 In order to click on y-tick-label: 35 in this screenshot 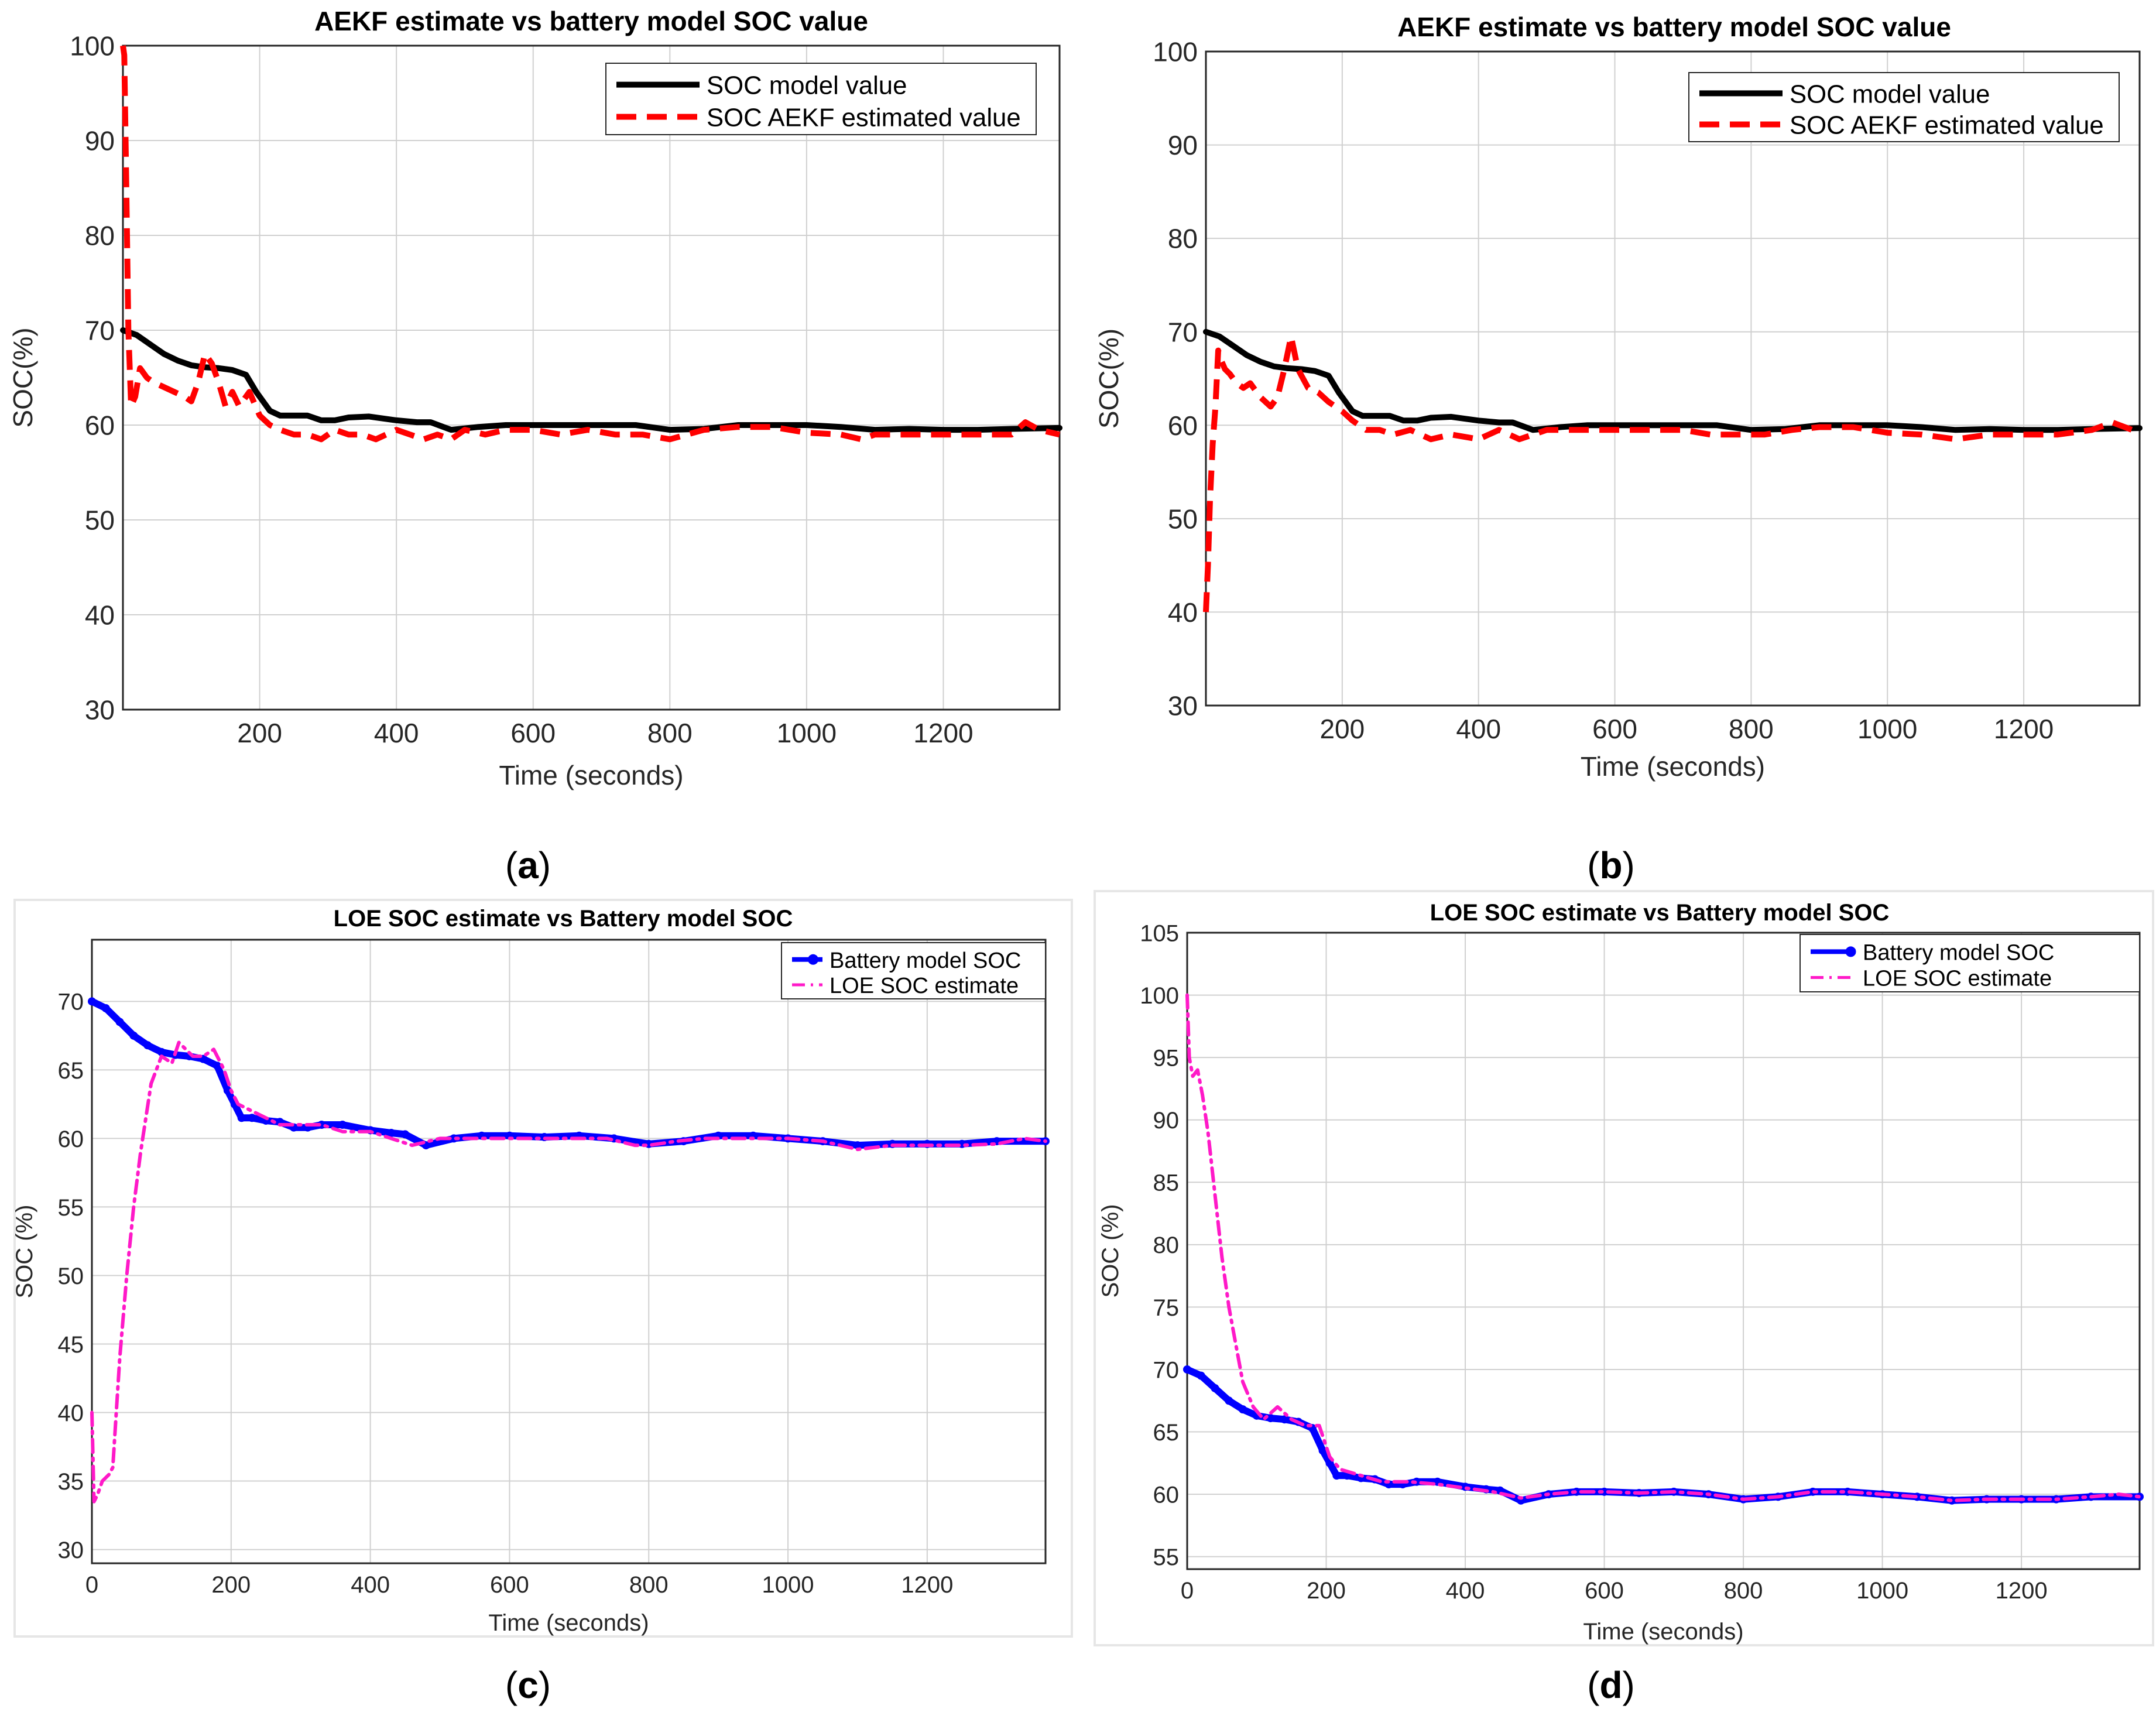, I will do `click(71, 1482)`.